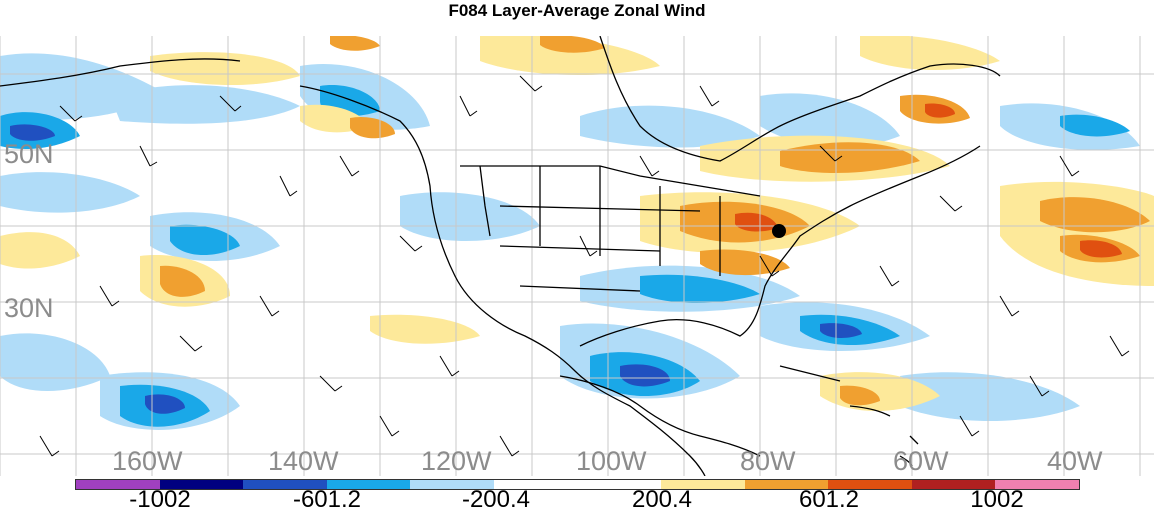 This screenshot has width=1154, height=513. I want to click on lat-label-30n: 30N, so click(29, 308).